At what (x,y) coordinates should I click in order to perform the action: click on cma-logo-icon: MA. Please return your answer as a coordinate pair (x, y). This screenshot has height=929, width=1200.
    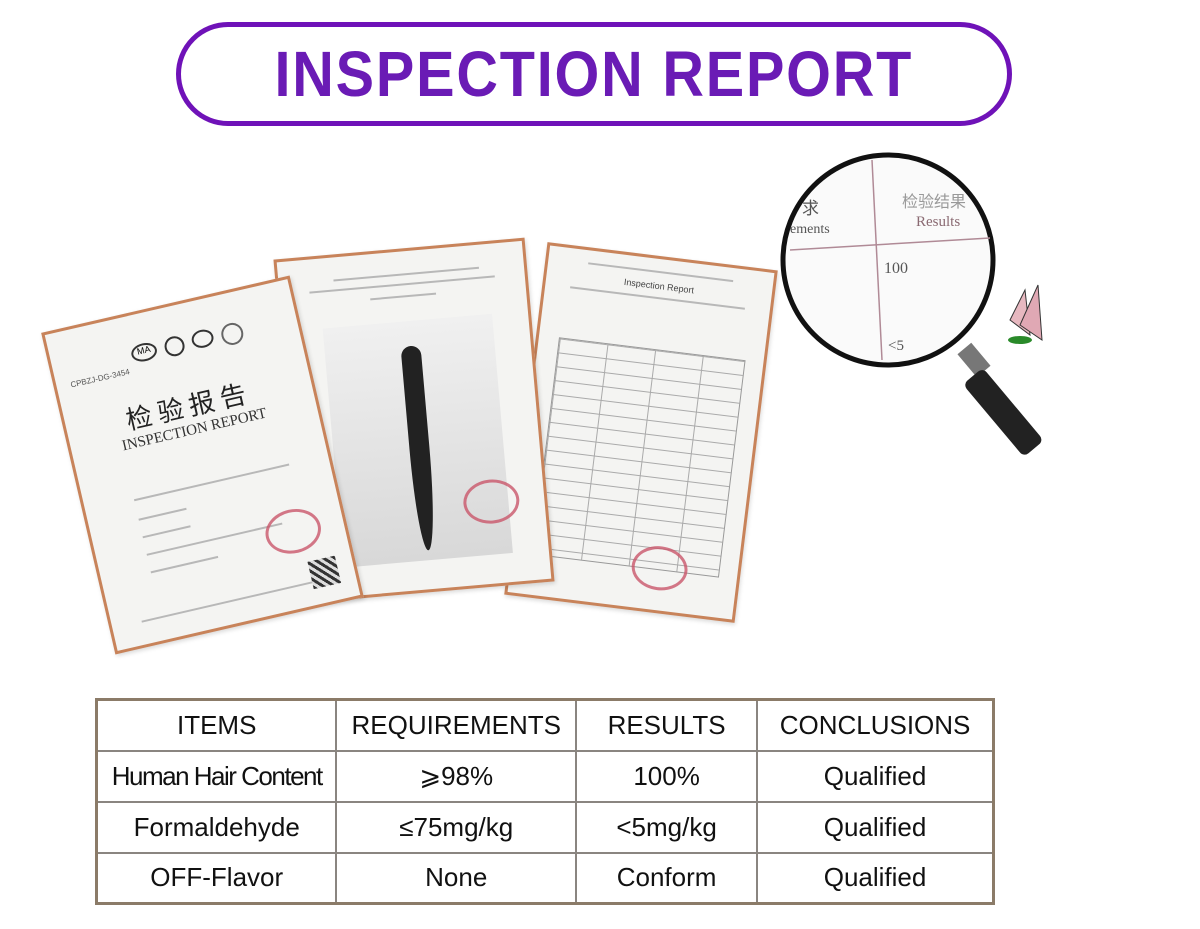
    Looking at the image, I should click on (144, 352).